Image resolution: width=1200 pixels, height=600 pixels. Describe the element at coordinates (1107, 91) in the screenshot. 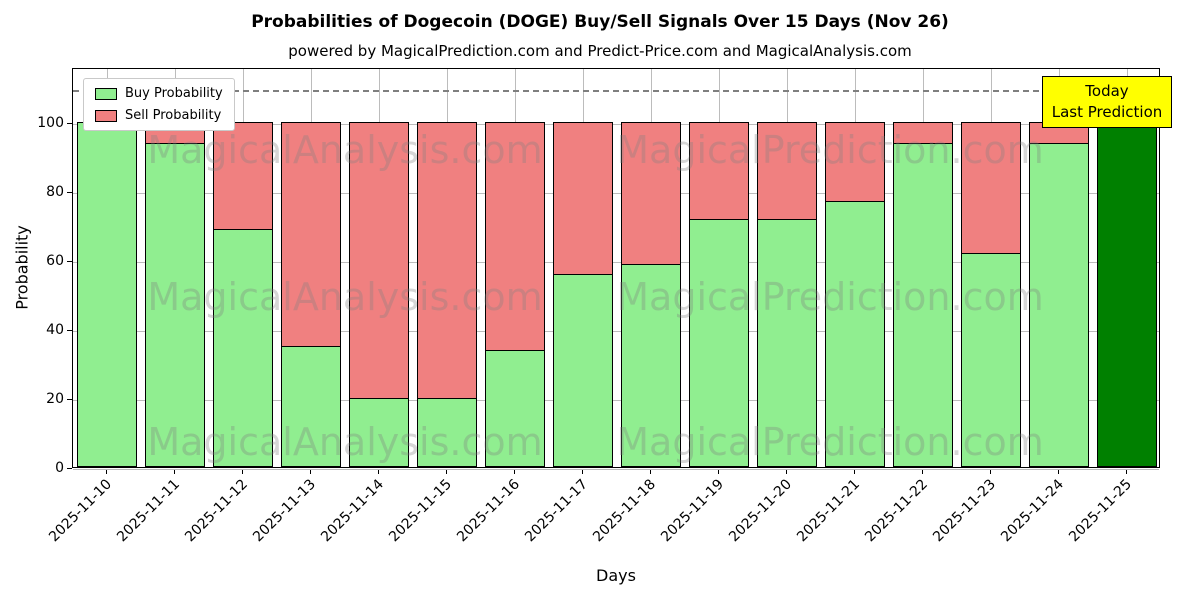

I see `today-annotation-line1: Today` at that location.